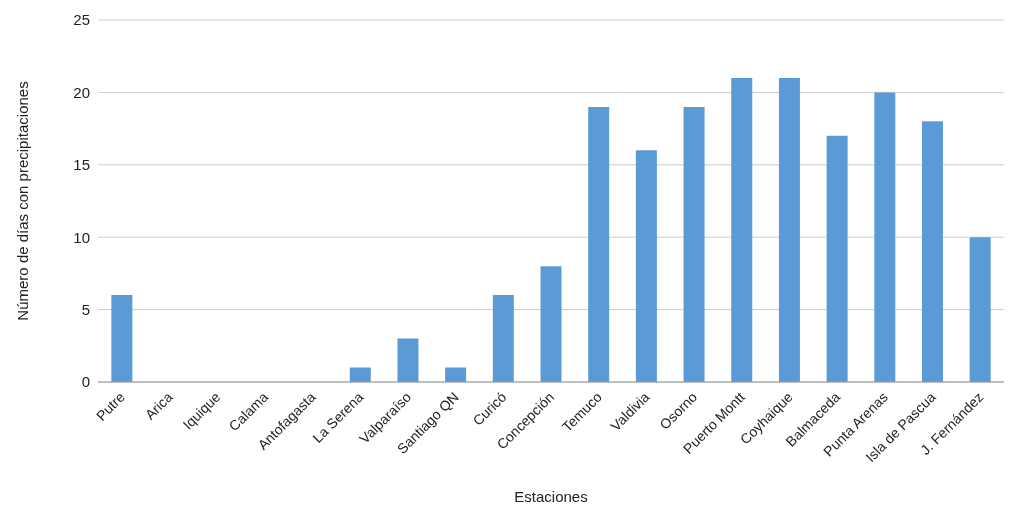 The height and width of the screenshot is (520, 1022). What do you see at coordinates (85, 309) in the screenshot?
I see `y-tick-label: 5` at bounding box center [85, 309].